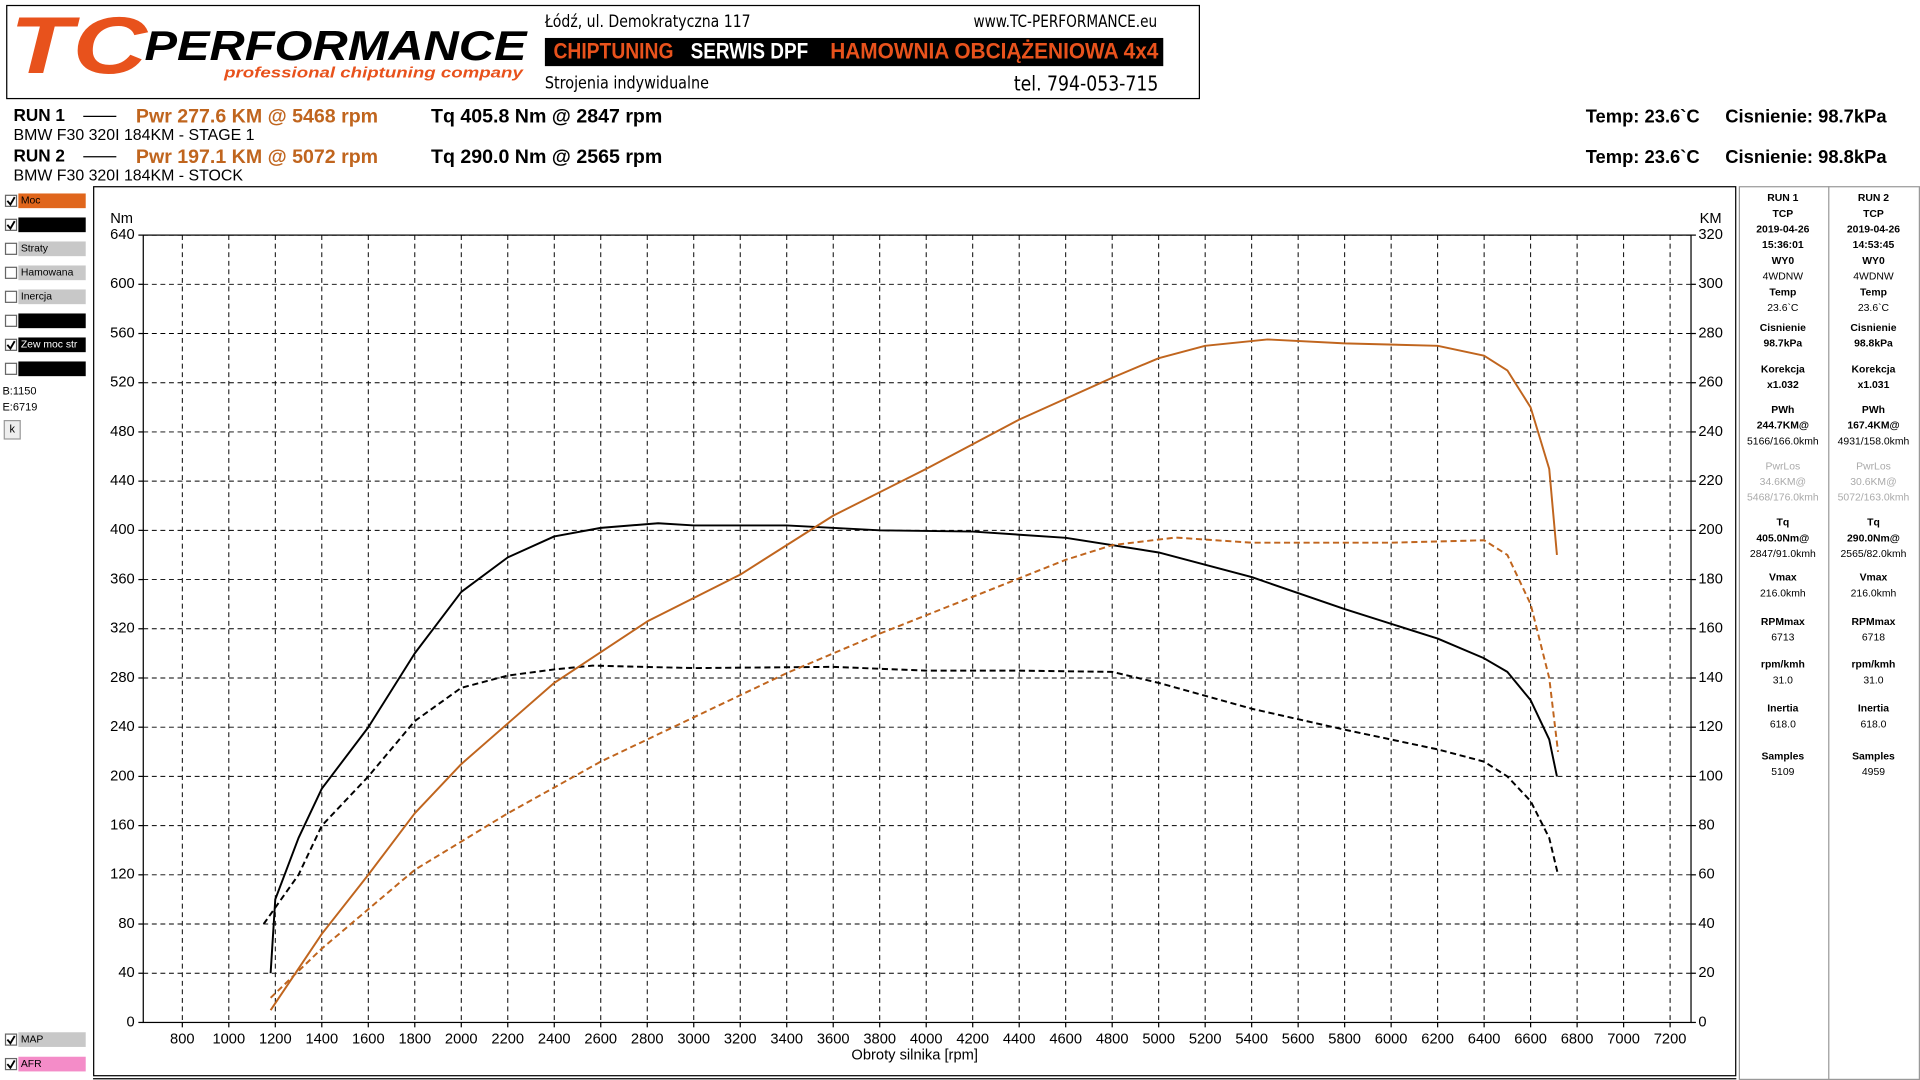 Image resolution: width=1920 pixels, height=1080 pixels. What do you see at coordinates (1783, 261) in the screenshot?
I see `info-text: WY0` at bounding box center [1783, 261].